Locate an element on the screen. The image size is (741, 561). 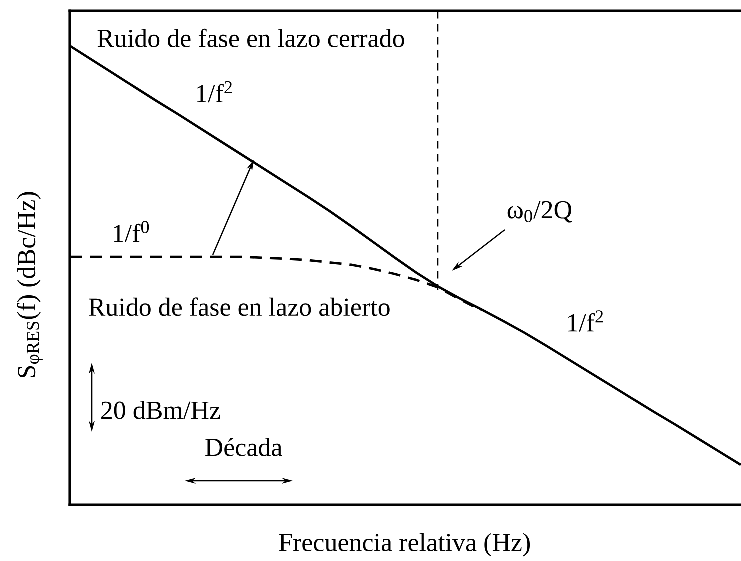
series-label: Ruido de fase en lazo cerrado is located at coordinates (251, 38).